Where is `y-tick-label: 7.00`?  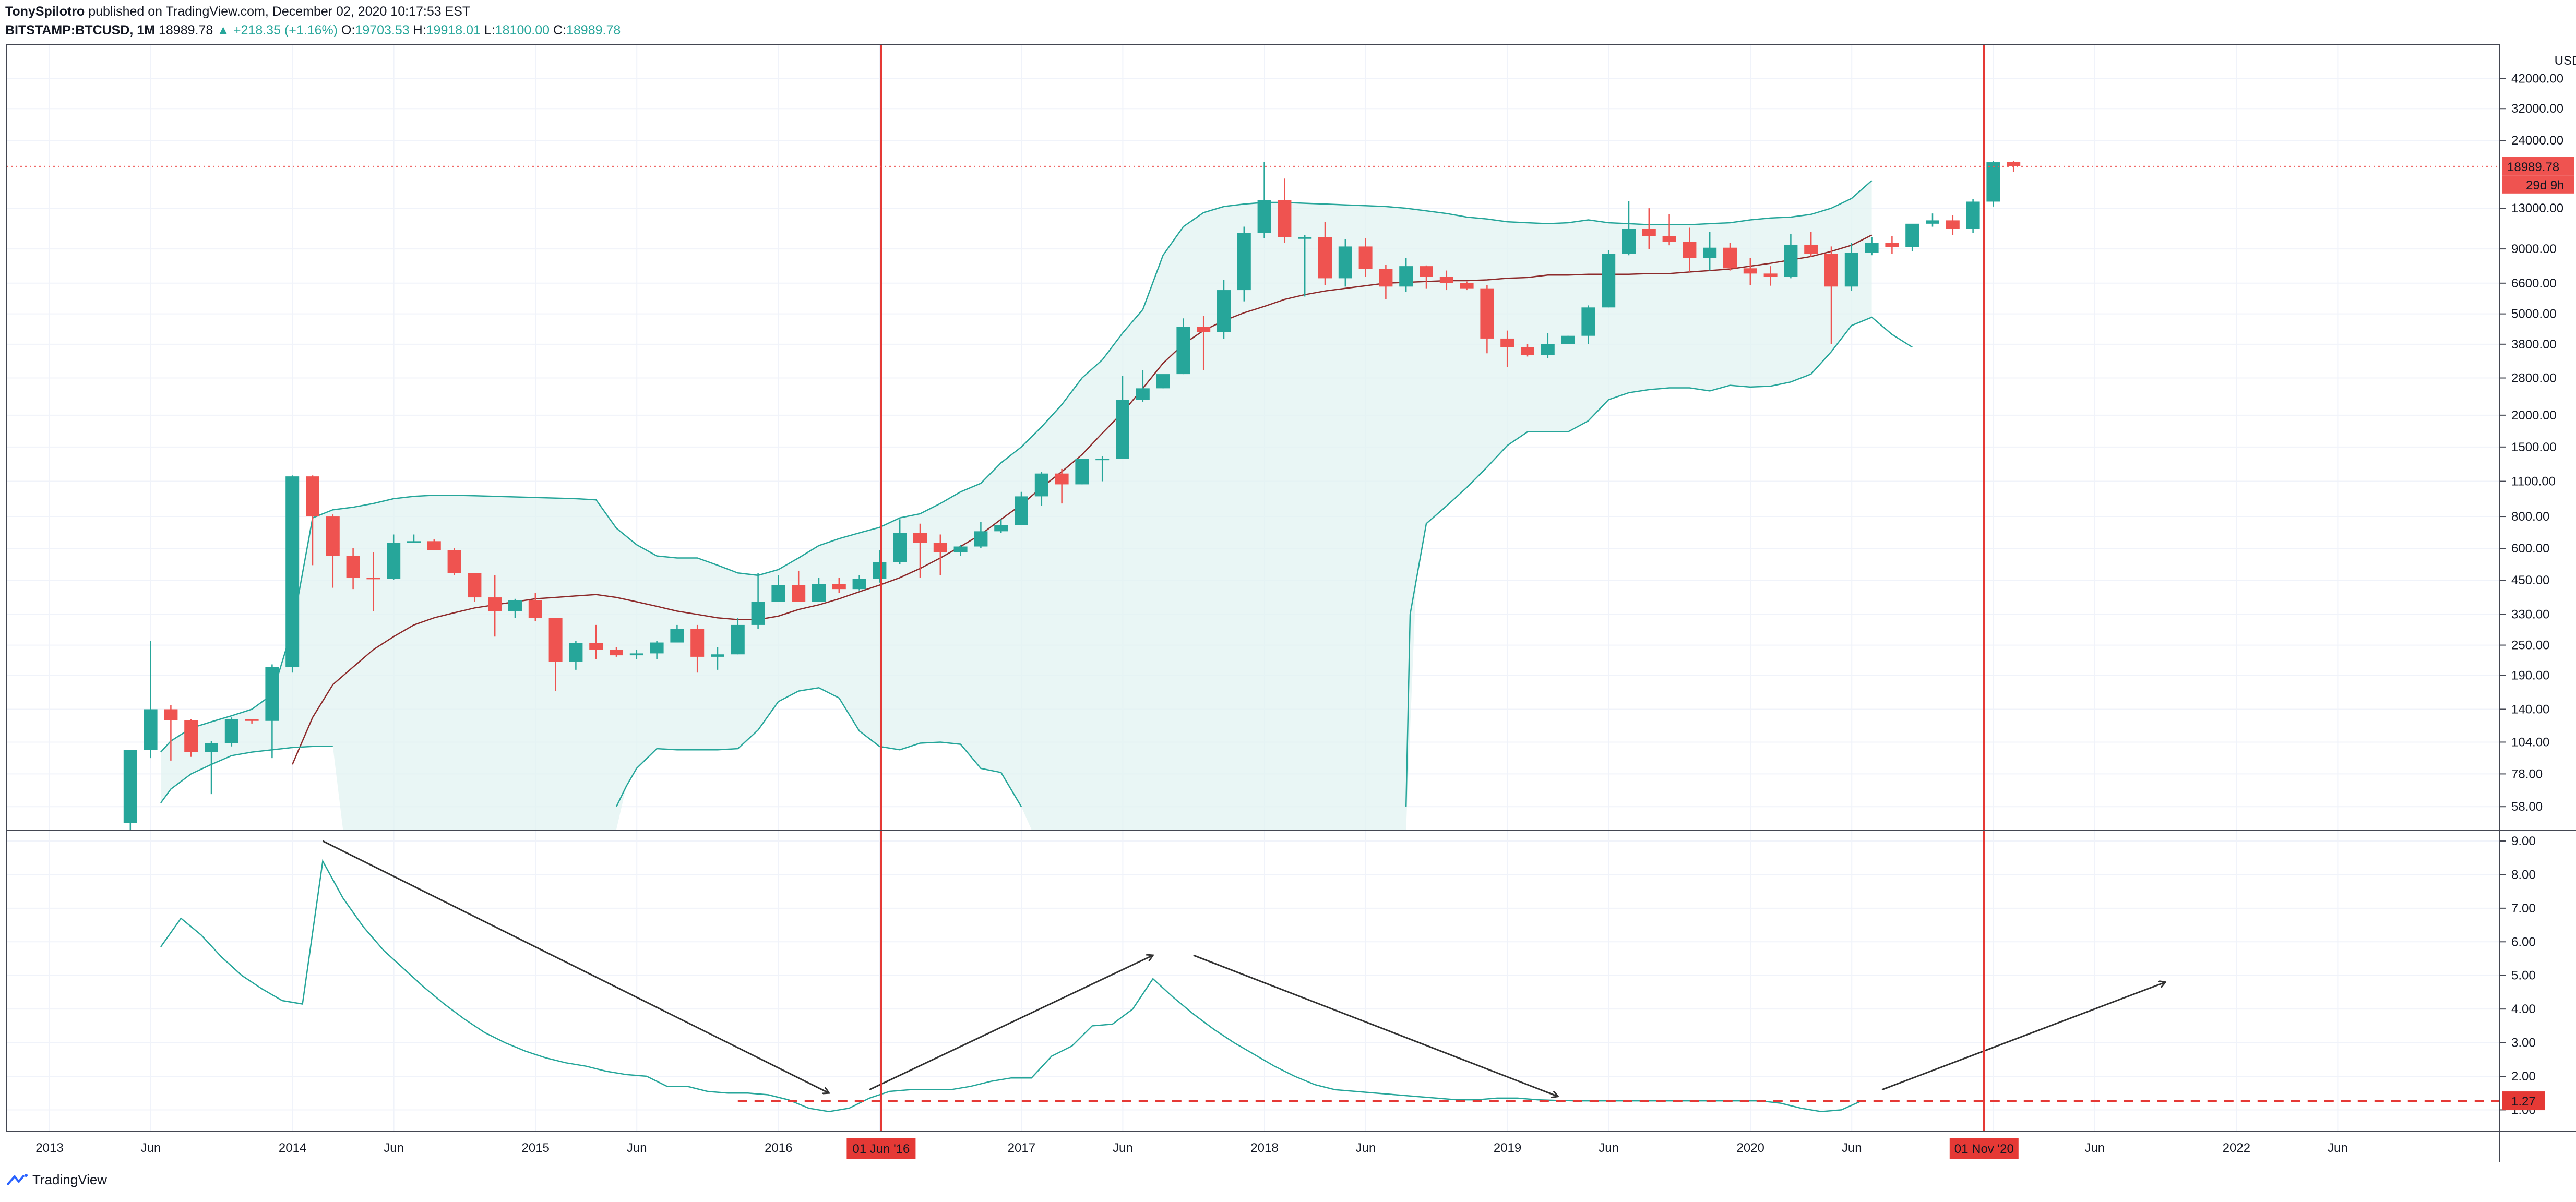
y-tick-label: 7.00 is located at coordinates (2524, 908).